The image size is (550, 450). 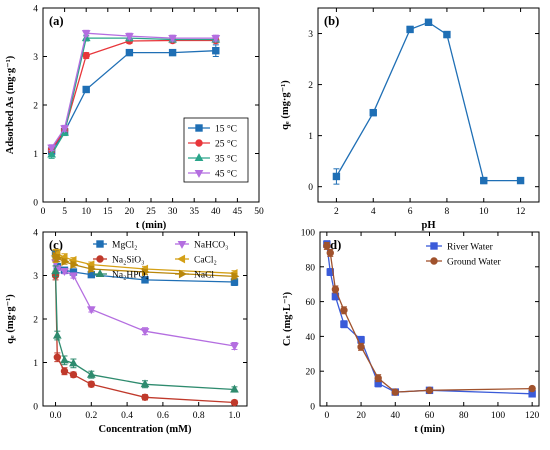 What do you see at coordinates (127, 416) in the screenshot?
I see `x-tick-label: 0.4` at bounding box center [127, 416].